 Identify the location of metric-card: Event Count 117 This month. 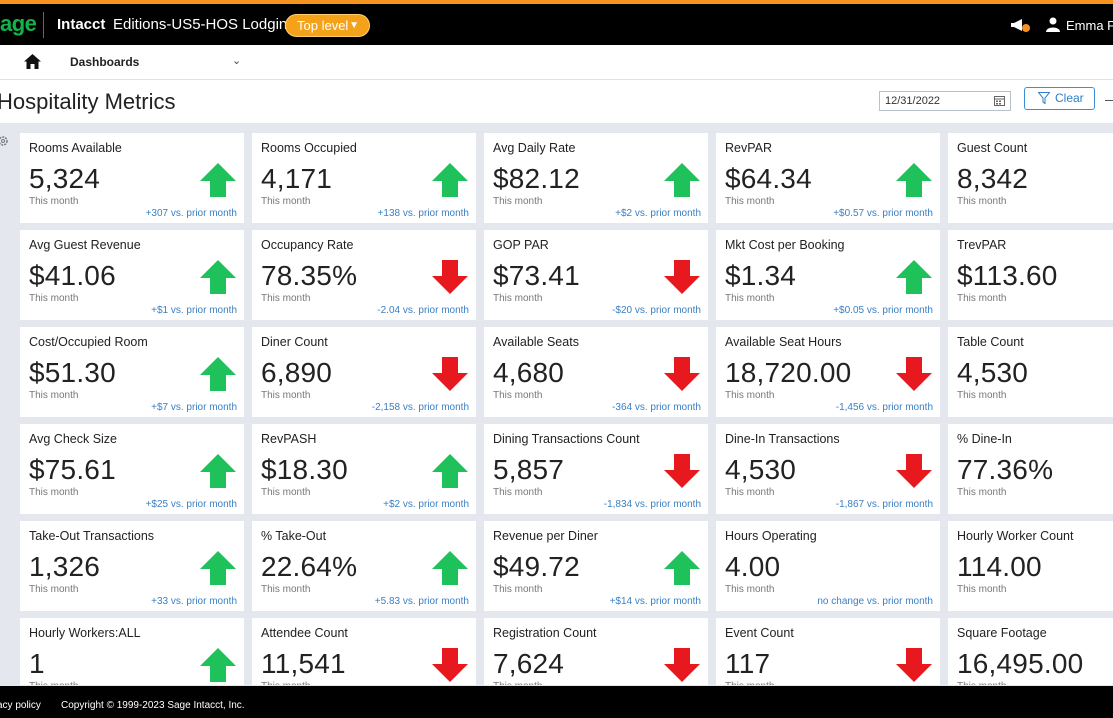
(828, 651).